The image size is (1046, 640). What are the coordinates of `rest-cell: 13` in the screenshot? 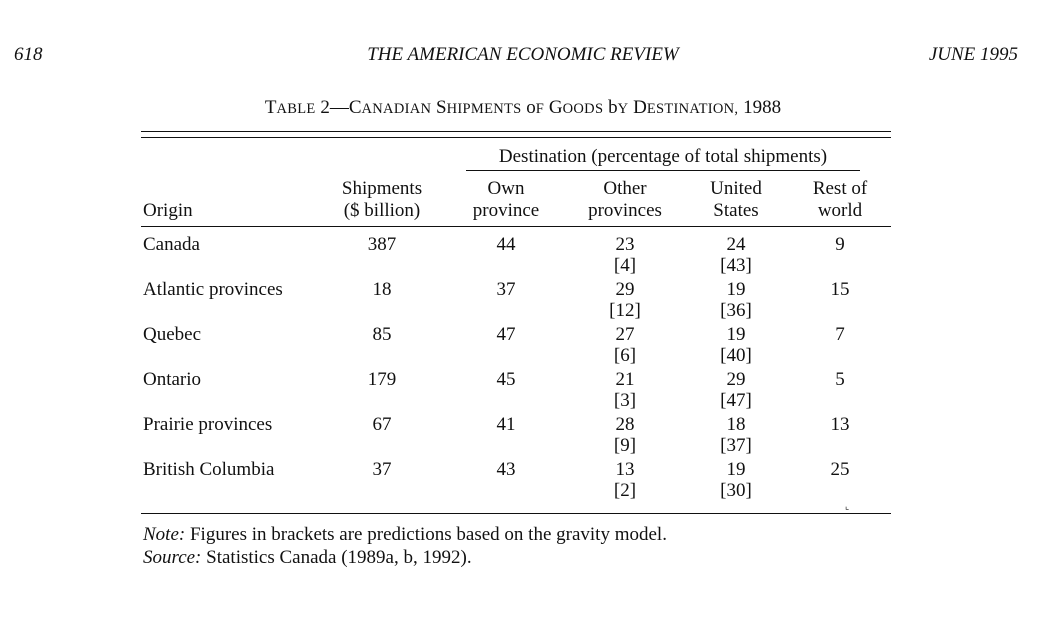 It's located at (840, 424).